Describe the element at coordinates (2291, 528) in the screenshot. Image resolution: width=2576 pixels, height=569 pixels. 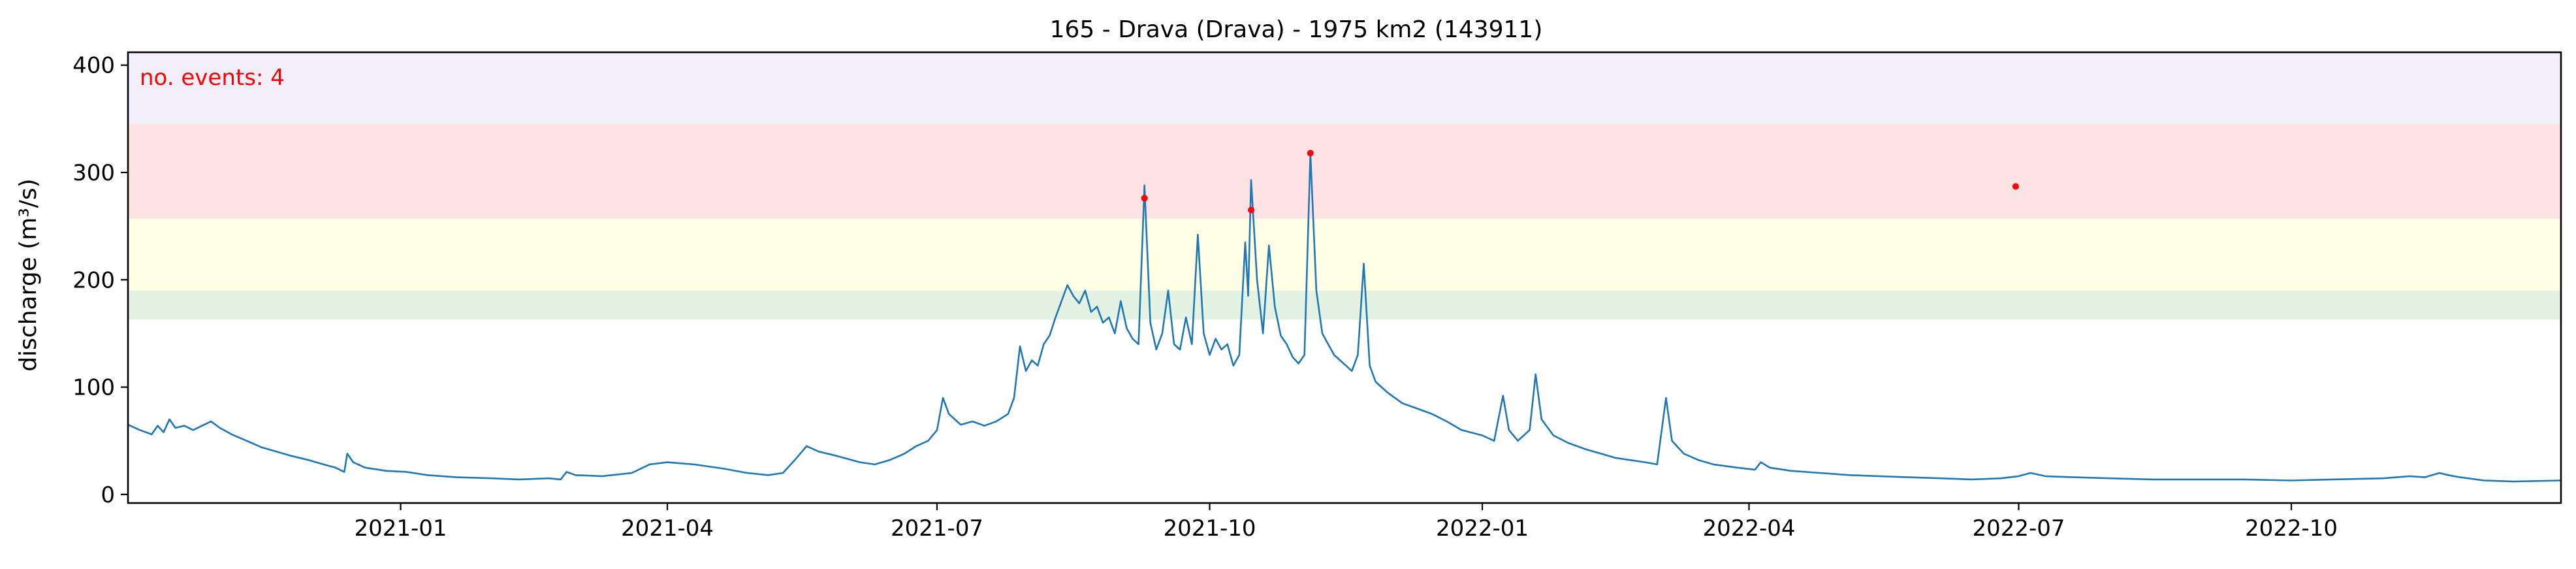
I see `x-tick-label: 2022-10` at that location.